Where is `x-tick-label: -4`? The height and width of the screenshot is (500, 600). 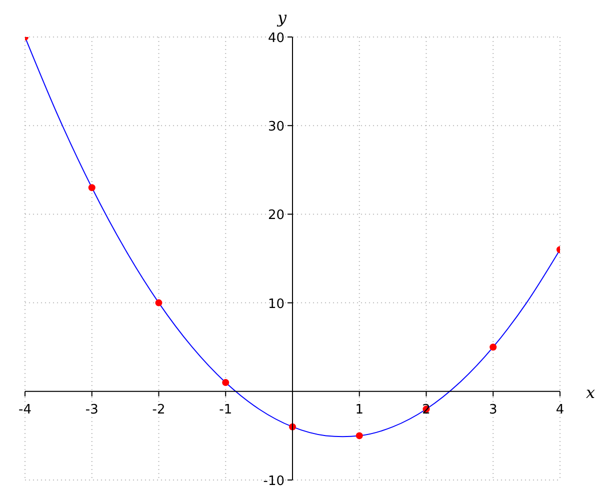
x-tick-label: -4 is located at coordinates (25, 410).